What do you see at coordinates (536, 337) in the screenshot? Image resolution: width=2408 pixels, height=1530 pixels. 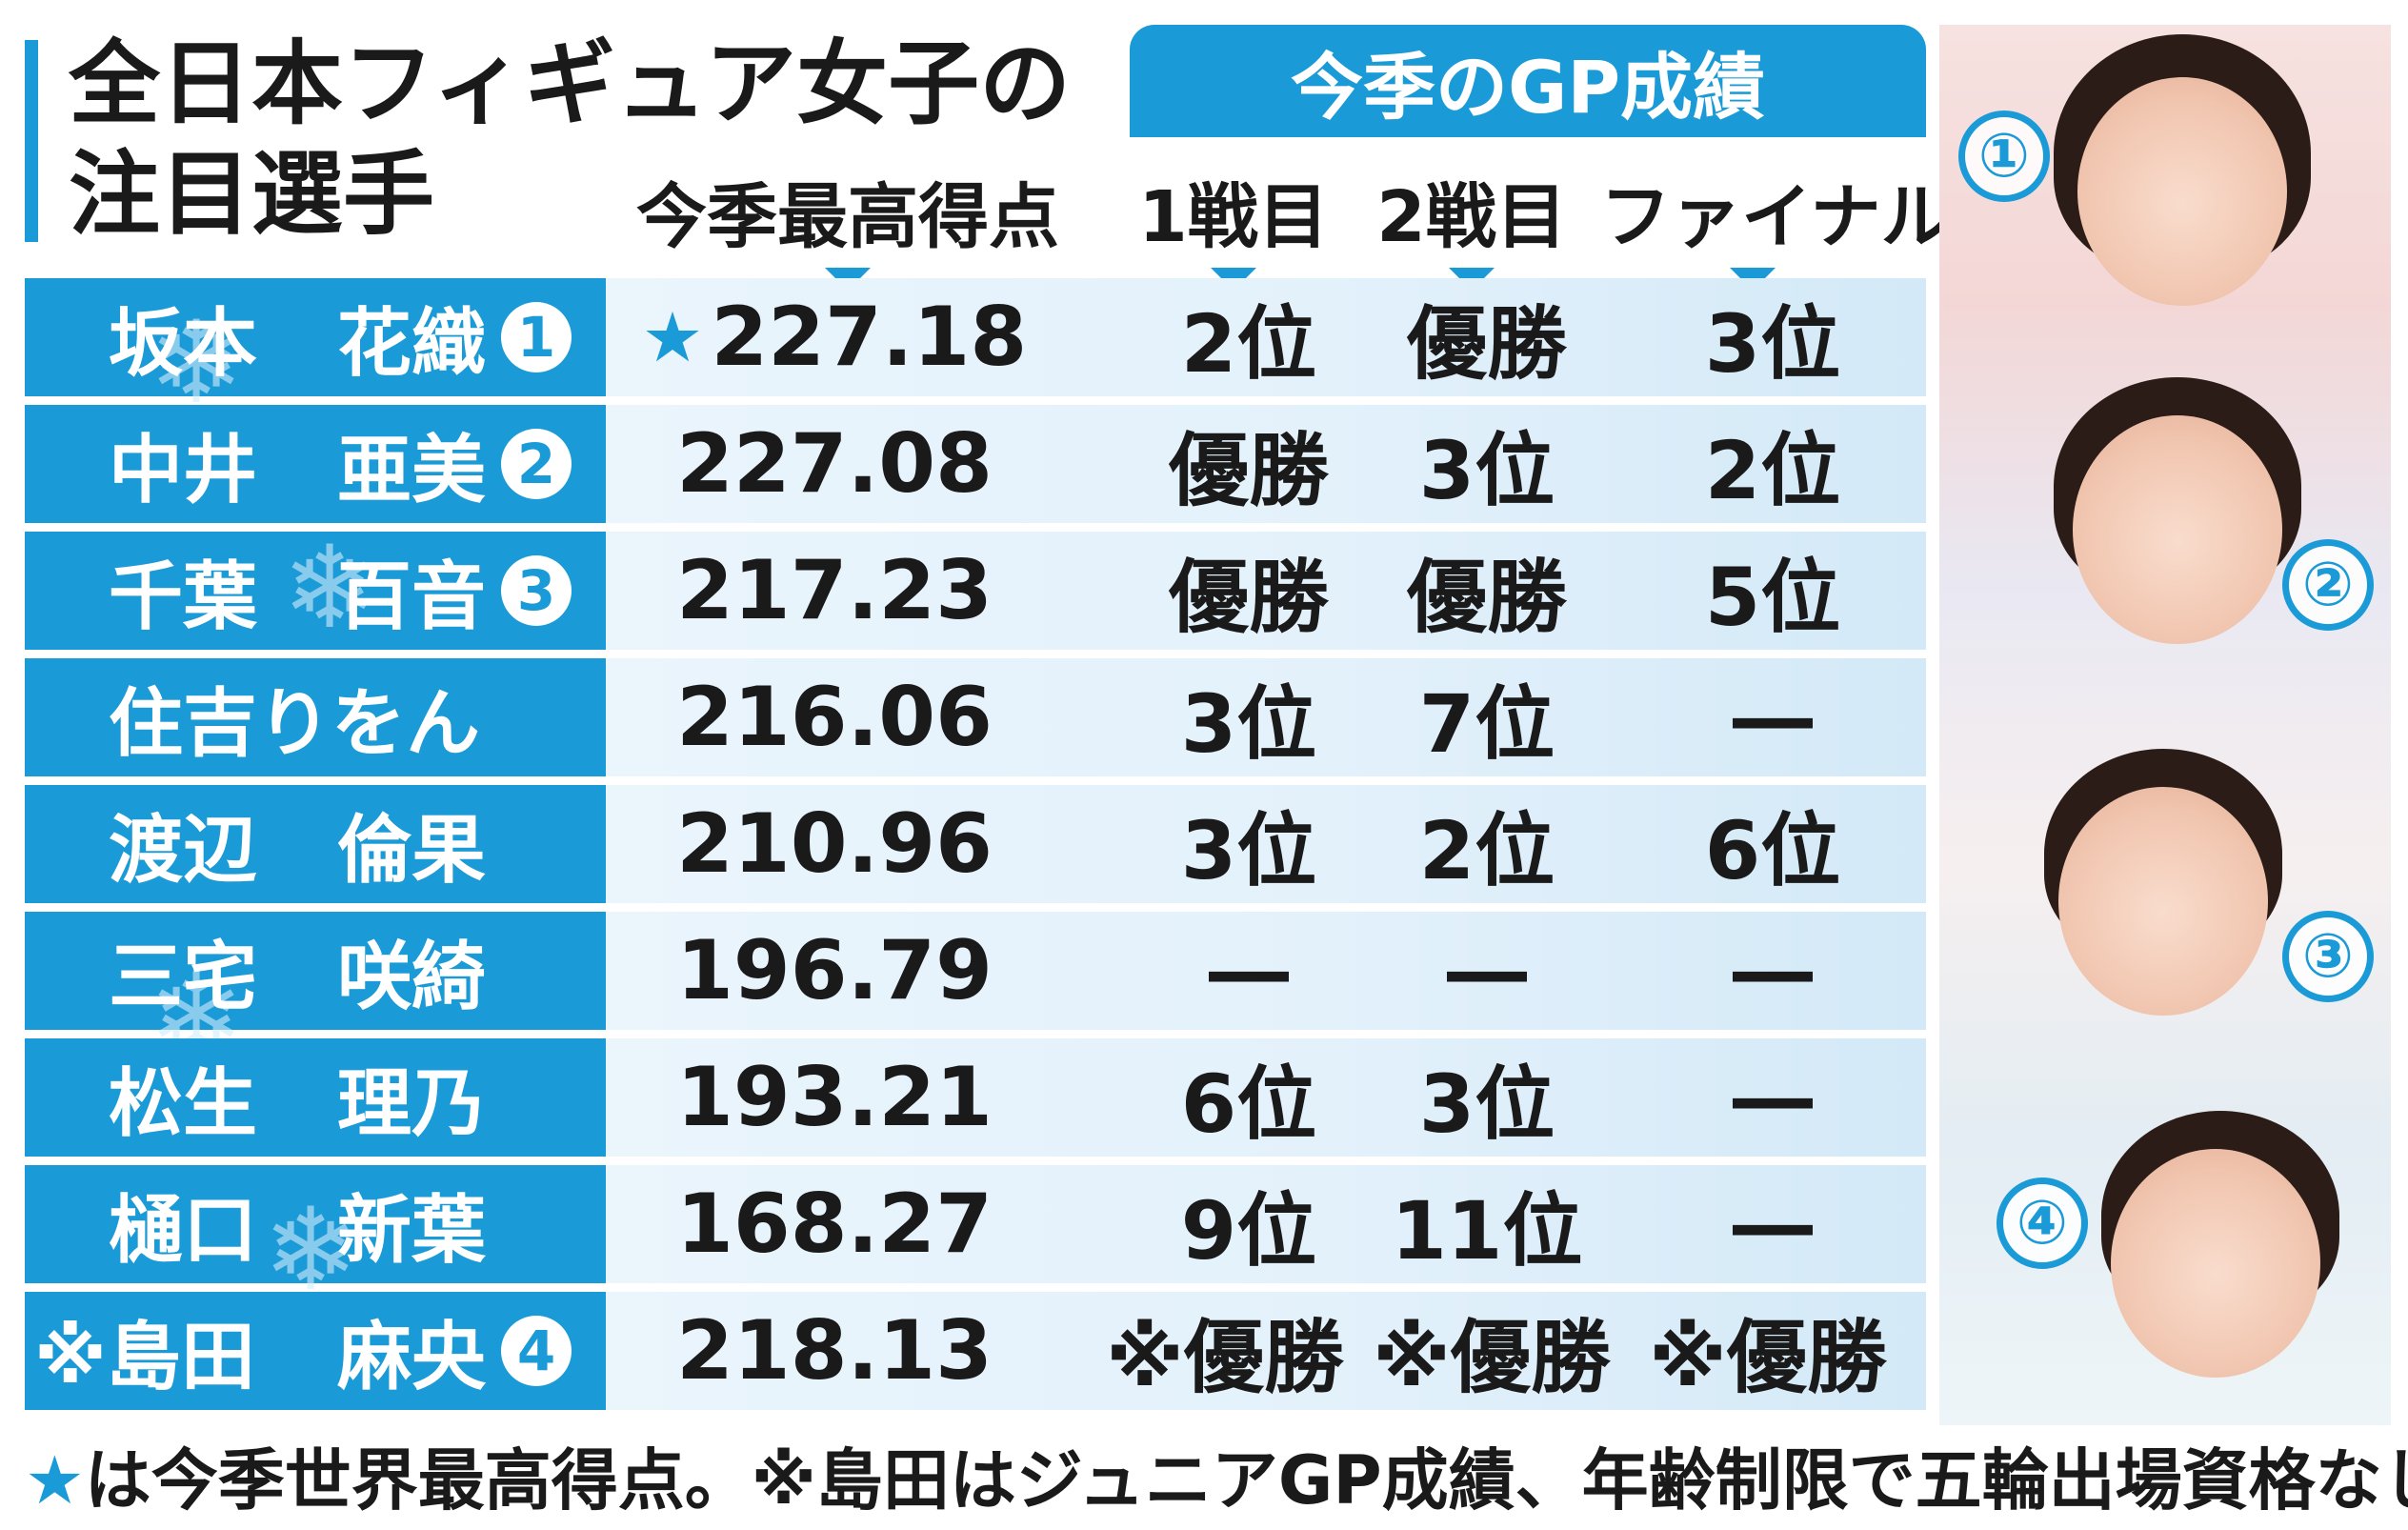 I see `player-badge: 1` at bounding box center [536, 337].